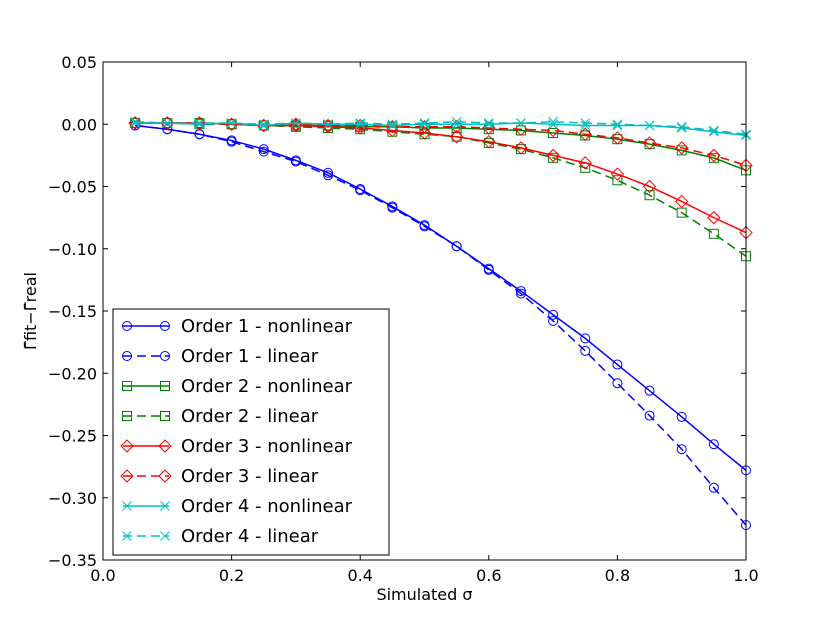  What do you see at coordinates (250, 356) in the screenshot?
I see `legend-label: Order 1 - linear` at bounding box center [250, 356].